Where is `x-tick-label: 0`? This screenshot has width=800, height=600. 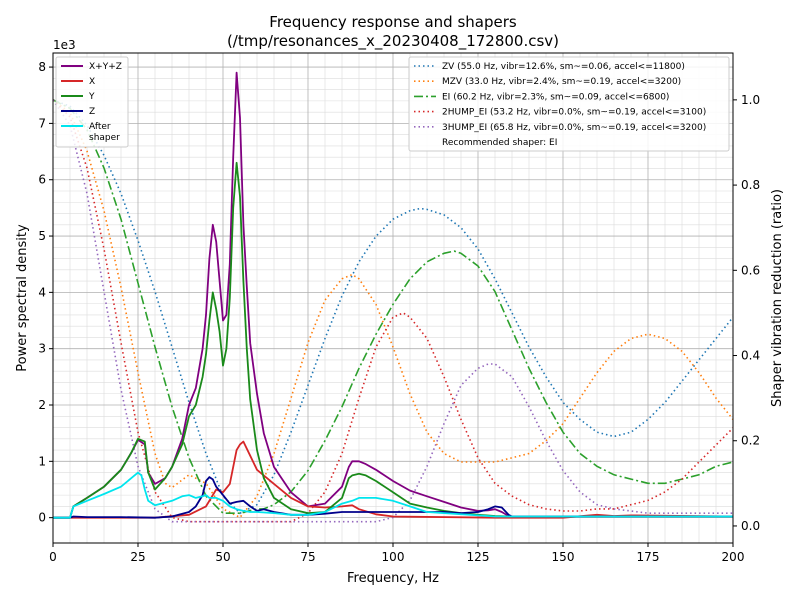
x-tick-label: 0 is located at coordinates (53, 557).